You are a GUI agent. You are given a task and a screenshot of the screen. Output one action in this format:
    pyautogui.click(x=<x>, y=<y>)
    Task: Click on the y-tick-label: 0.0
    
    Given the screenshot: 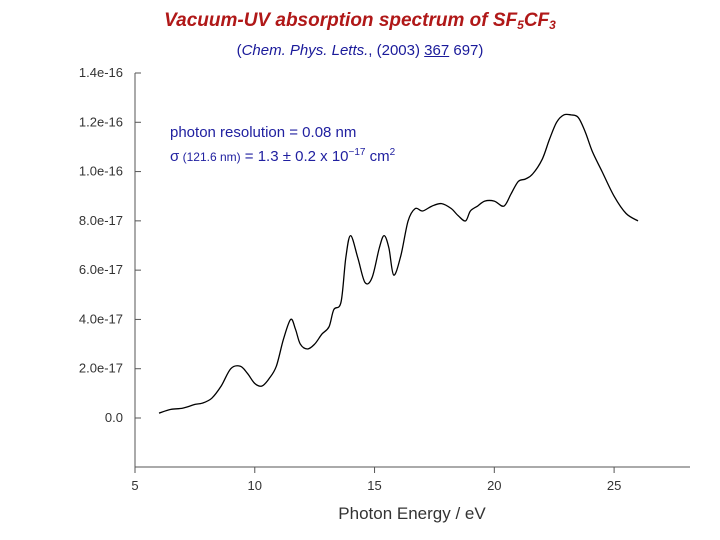 What is the action you would take?
    pyautogui.click(x=114, y=417)
    